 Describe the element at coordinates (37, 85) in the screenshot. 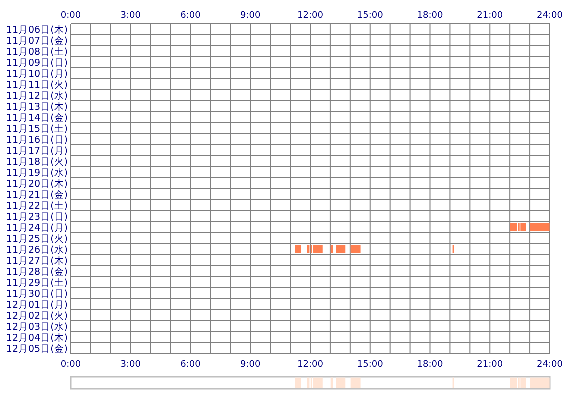

I see `y-tick-label: 11月11日(火)` at that location.